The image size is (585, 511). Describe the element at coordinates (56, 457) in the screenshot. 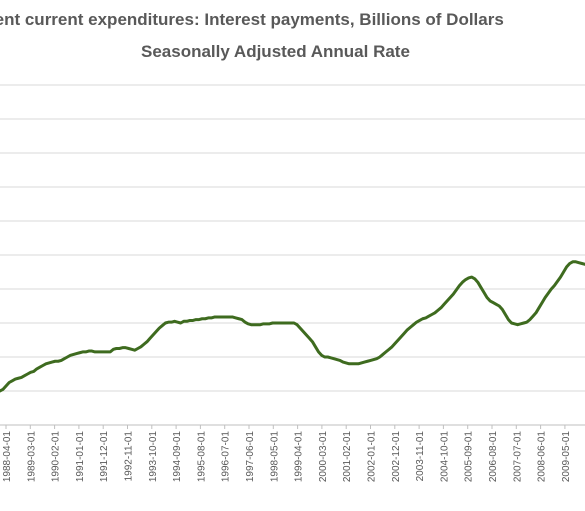

I see `x-tick-label: 1990-02-01` at that location.